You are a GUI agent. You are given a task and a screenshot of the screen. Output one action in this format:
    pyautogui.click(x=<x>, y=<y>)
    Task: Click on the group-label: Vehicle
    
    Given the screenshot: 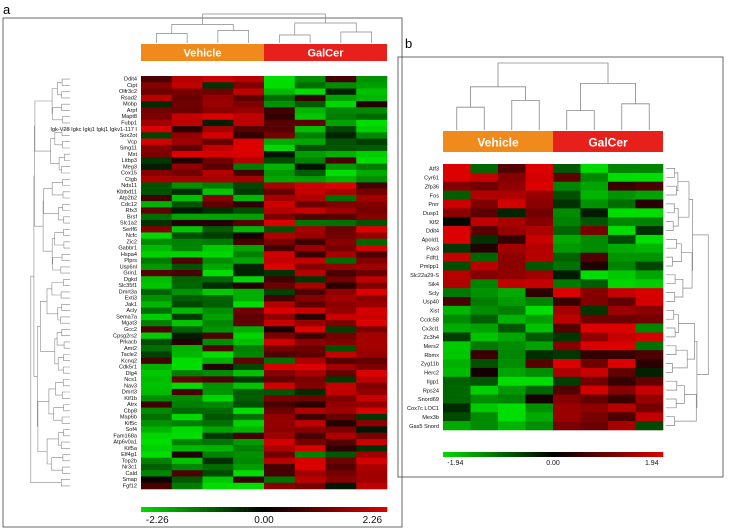 What is the action you would take?
    pyautogui.click(x=203, y=54)
    